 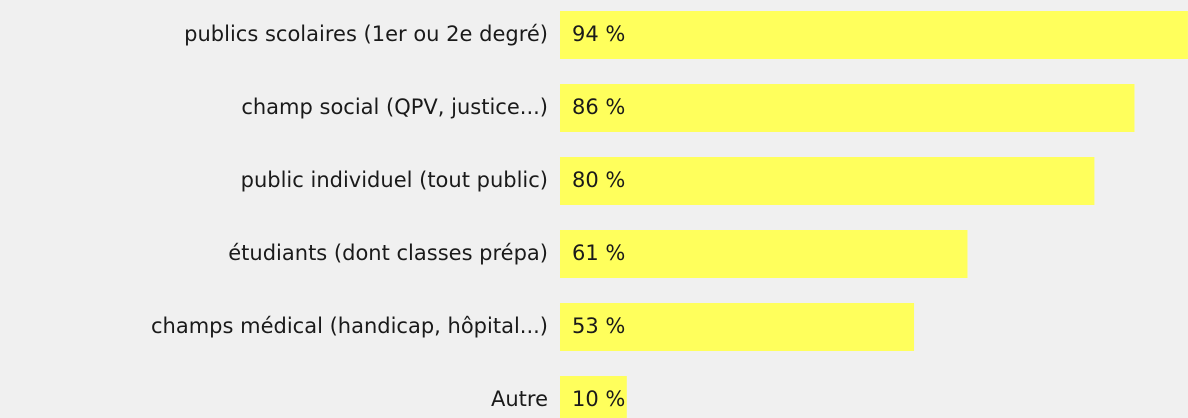 What do you see at coordinates (598, 253) in the screenshot?
I see `value-label: 61 %` at bounding box center [598, 253].